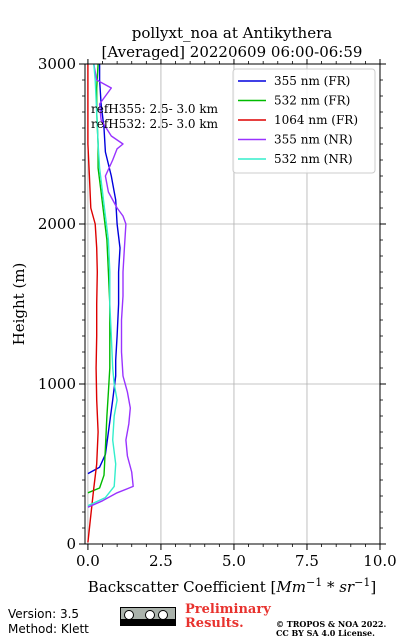 This screenshot has width=400, height=640. What do you see at coordinates (316, 120) in the screenshot?
I see `legend-entry: 1064 nm (FR)` at bounding box center [316, 120].